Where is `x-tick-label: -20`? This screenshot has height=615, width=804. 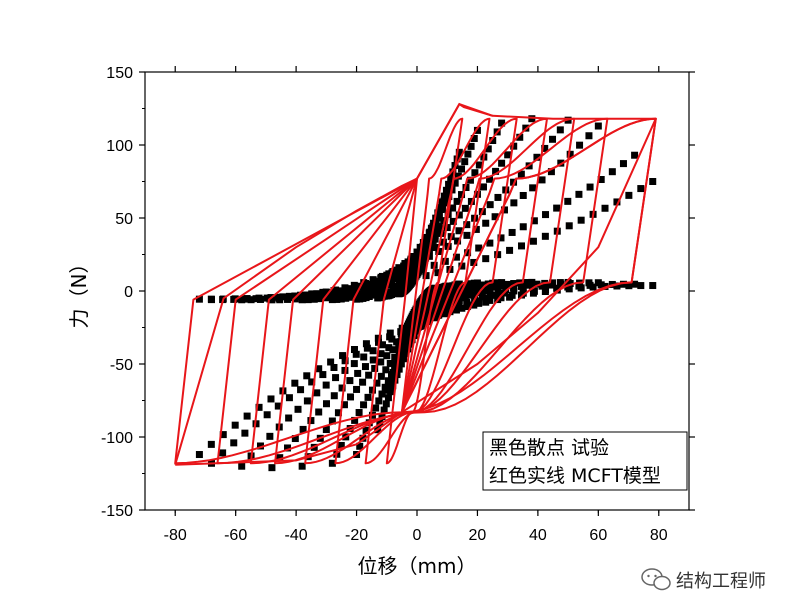 x-tick-label: -20 is located at coordinates (356, 535).